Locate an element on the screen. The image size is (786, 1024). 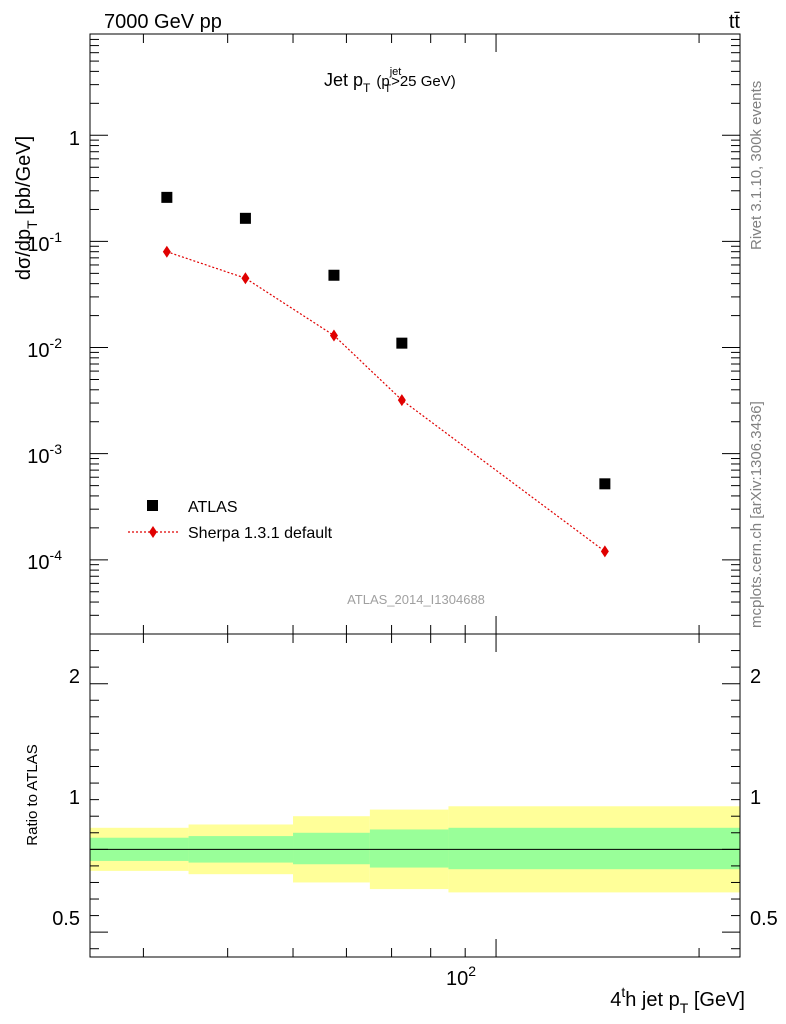
legend-atlas-label: ATLAS is located at coordinates (213, 507).